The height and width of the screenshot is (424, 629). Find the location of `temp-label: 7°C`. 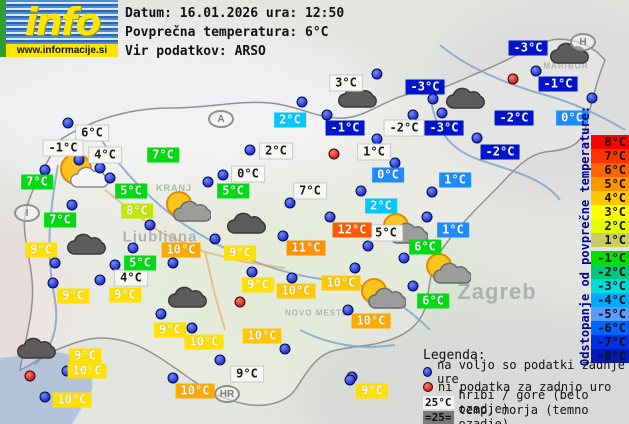

temp-label: 7°C is located at coordinates (37, 182).